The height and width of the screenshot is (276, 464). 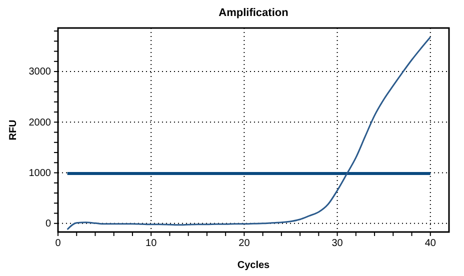 What do you see at coordinates (48, 224) in the screenshot?
I see `y-tick-label: 0` at bounding box center [48, 224].